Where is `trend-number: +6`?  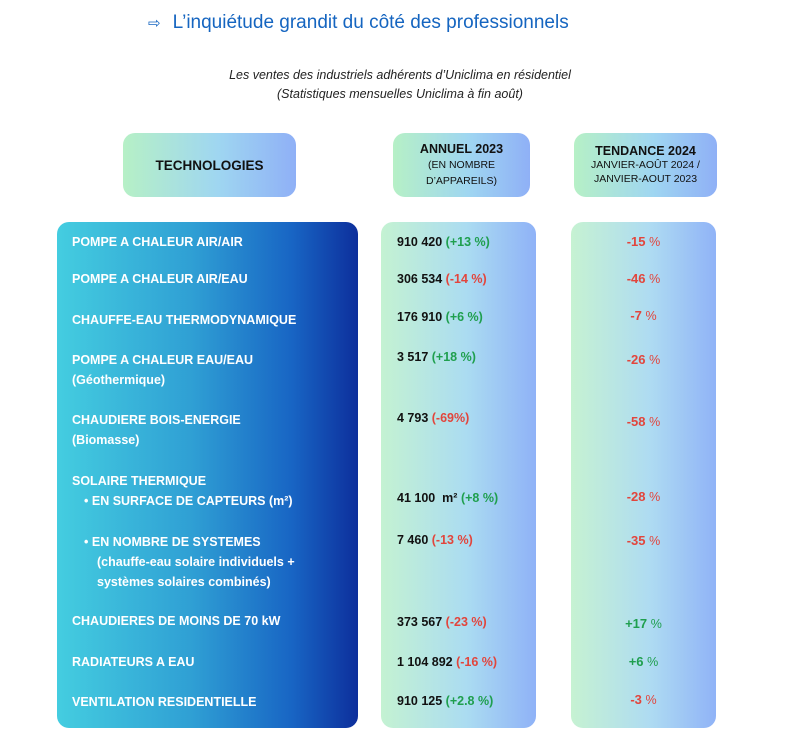 trend-number: +6 is located at coordinates (636, 661).